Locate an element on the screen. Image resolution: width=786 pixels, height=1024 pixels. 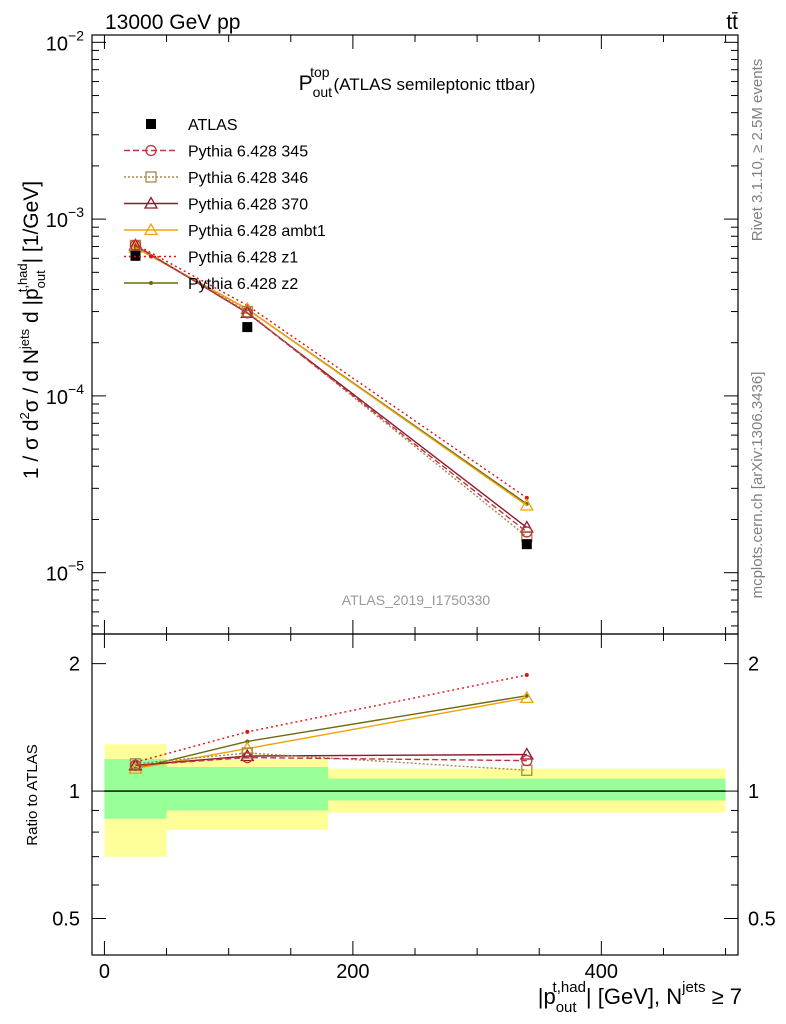
header-energy-label: 13000 GeV pp is located at coordinates (172, 22).